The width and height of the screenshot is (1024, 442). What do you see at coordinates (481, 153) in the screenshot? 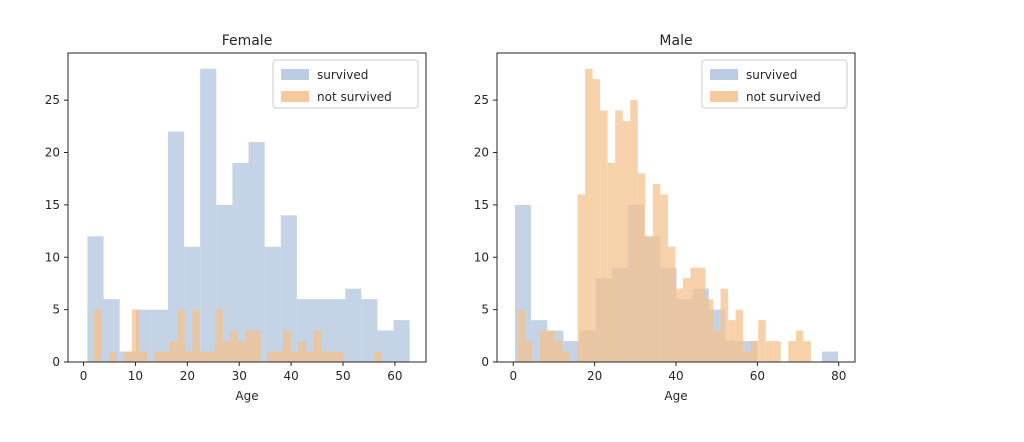
I see `y-tick-label: 20` at bounding box center [481, 153].